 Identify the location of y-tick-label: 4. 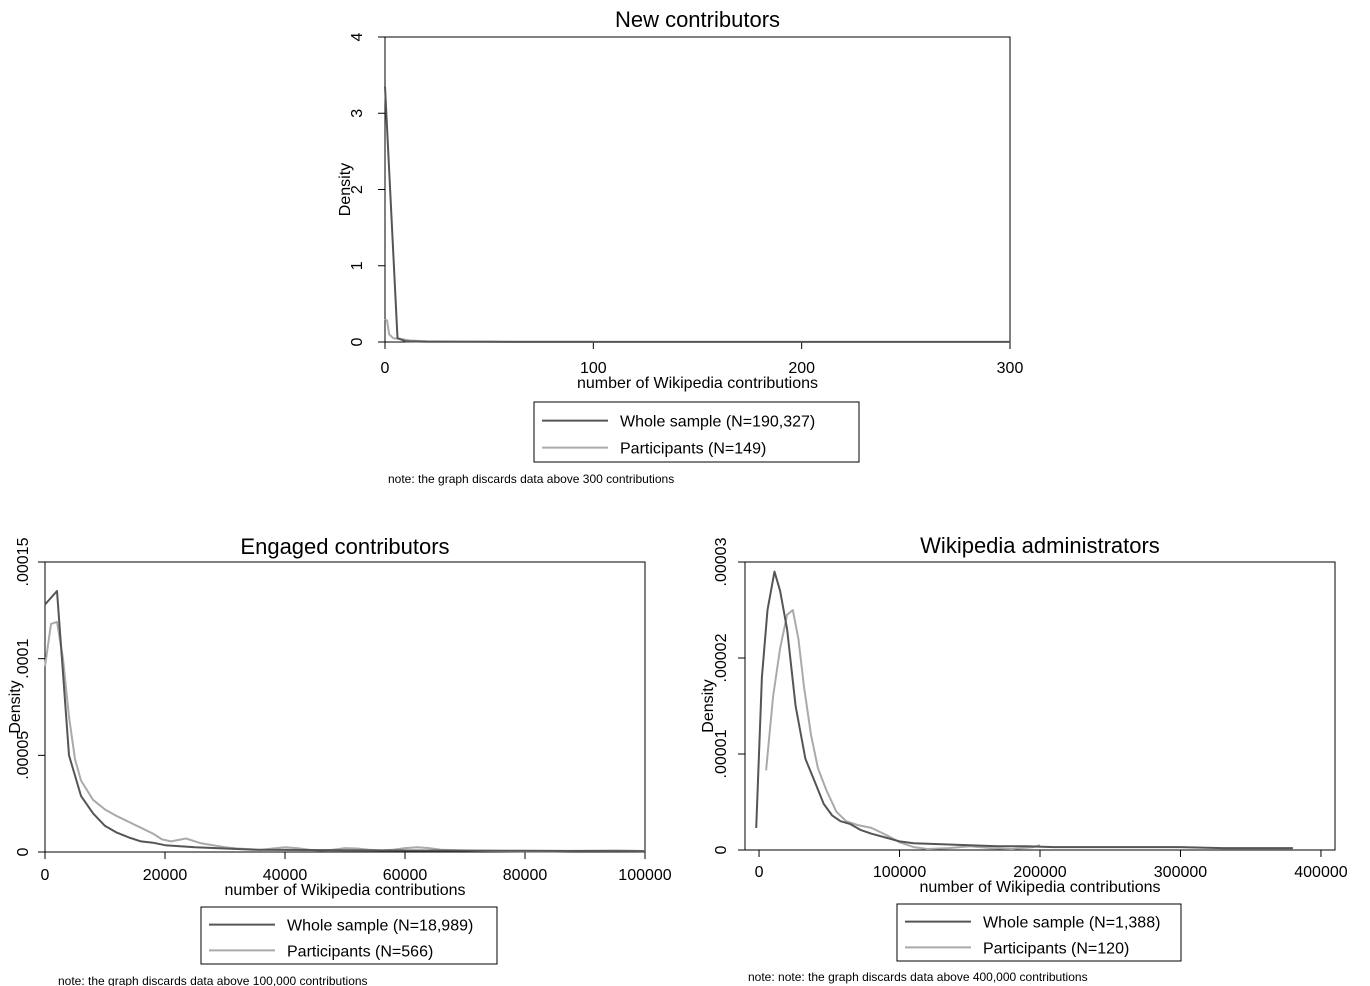
(357, 36).